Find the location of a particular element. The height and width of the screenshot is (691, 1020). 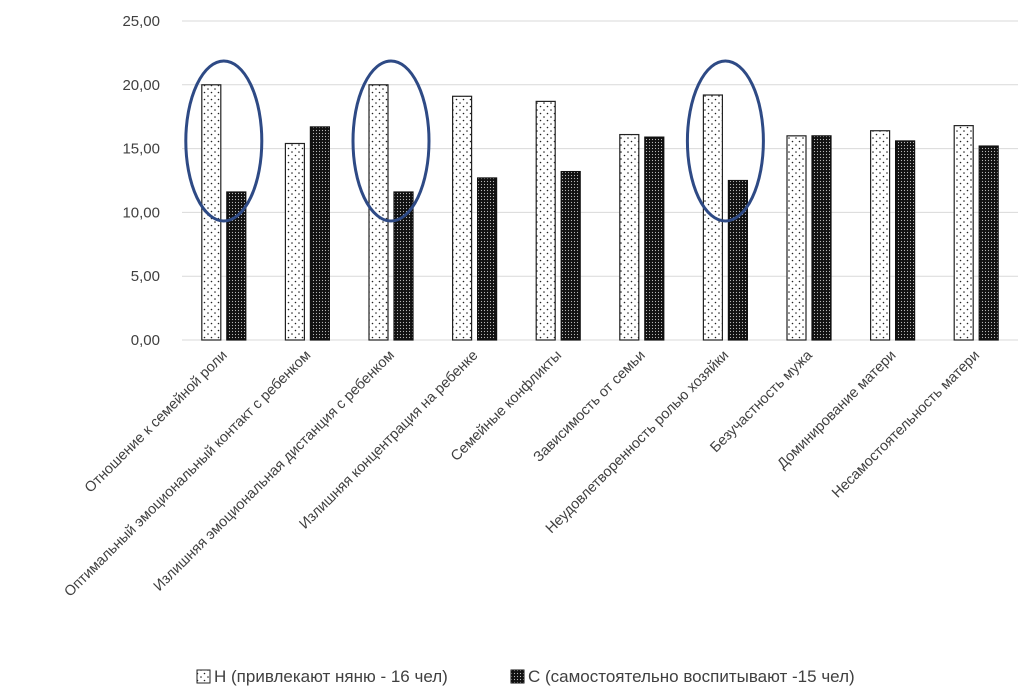

y-tick-label: 10,00 is located at coordinates (141, 212).